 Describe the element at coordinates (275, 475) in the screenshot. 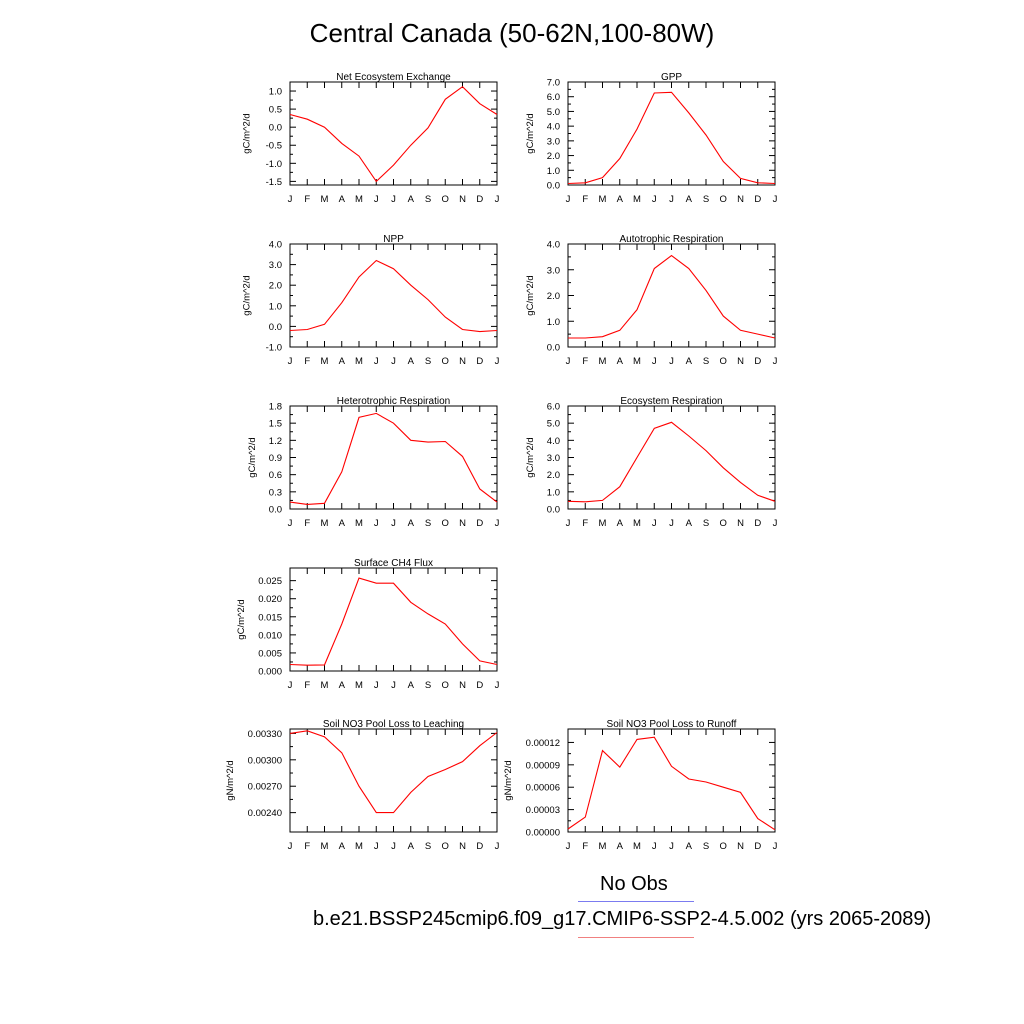

I see `y-tick-label: 0.6` at that location.